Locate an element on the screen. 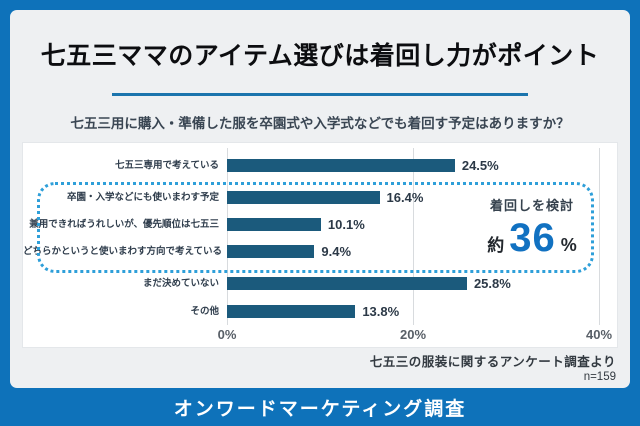  highlight-approx-value: 36 is located at coordinates (532, 238).